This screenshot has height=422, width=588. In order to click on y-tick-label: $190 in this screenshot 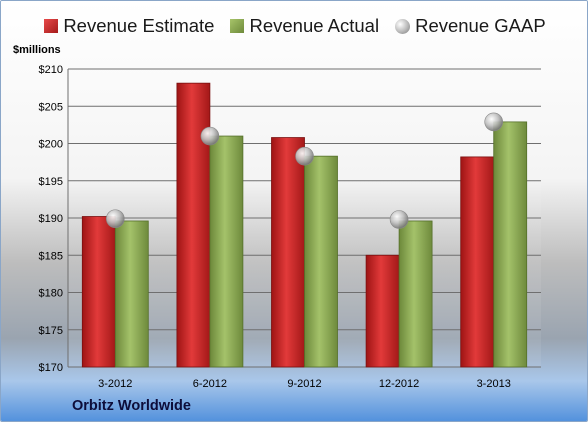, I will do `click(51, 219)`.